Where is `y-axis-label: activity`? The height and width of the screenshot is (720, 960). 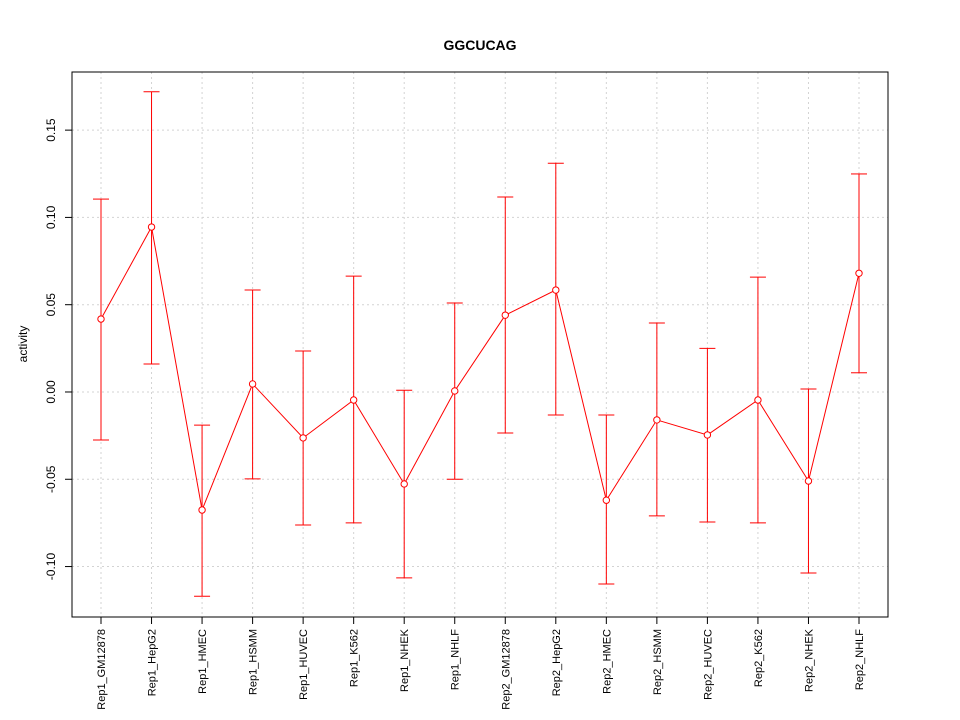
y-axis-label: activity is located at coordinates (23, 344).